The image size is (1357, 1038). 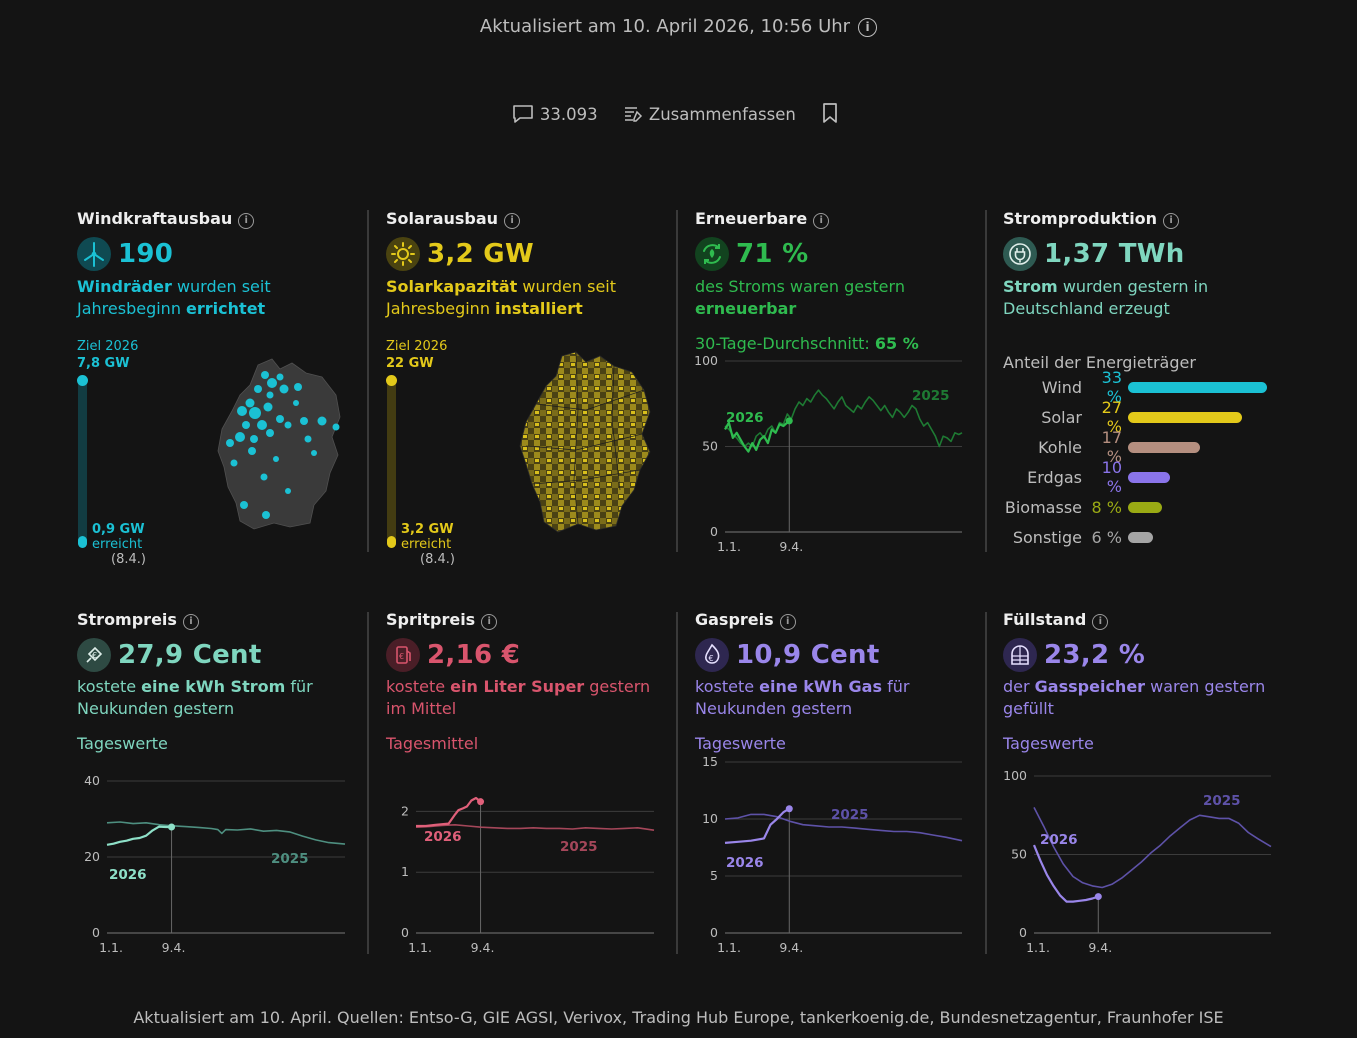 What do you see at coordinates (517, 686) in the screenshot?
I see `desc-bold: ein Liter Super` at bounding box center [517, 686].